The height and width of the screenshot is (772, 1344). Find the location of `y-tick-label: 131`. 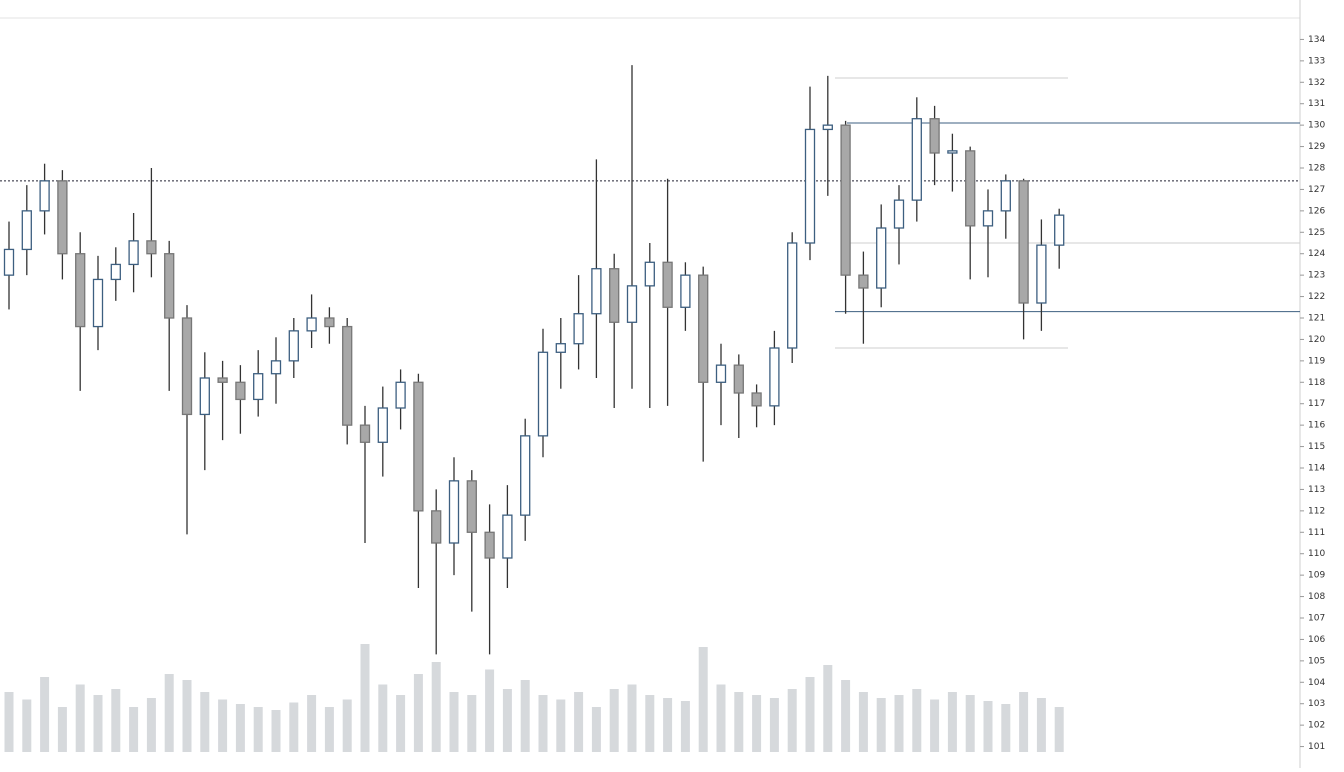

y-tick-label: 131 is located at coordinates (1316, 104).